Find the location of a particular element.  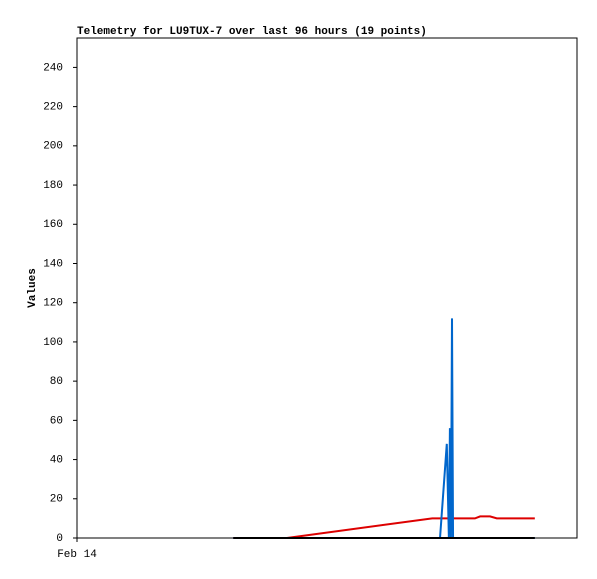

series-line is located at coordinates (384, 527).